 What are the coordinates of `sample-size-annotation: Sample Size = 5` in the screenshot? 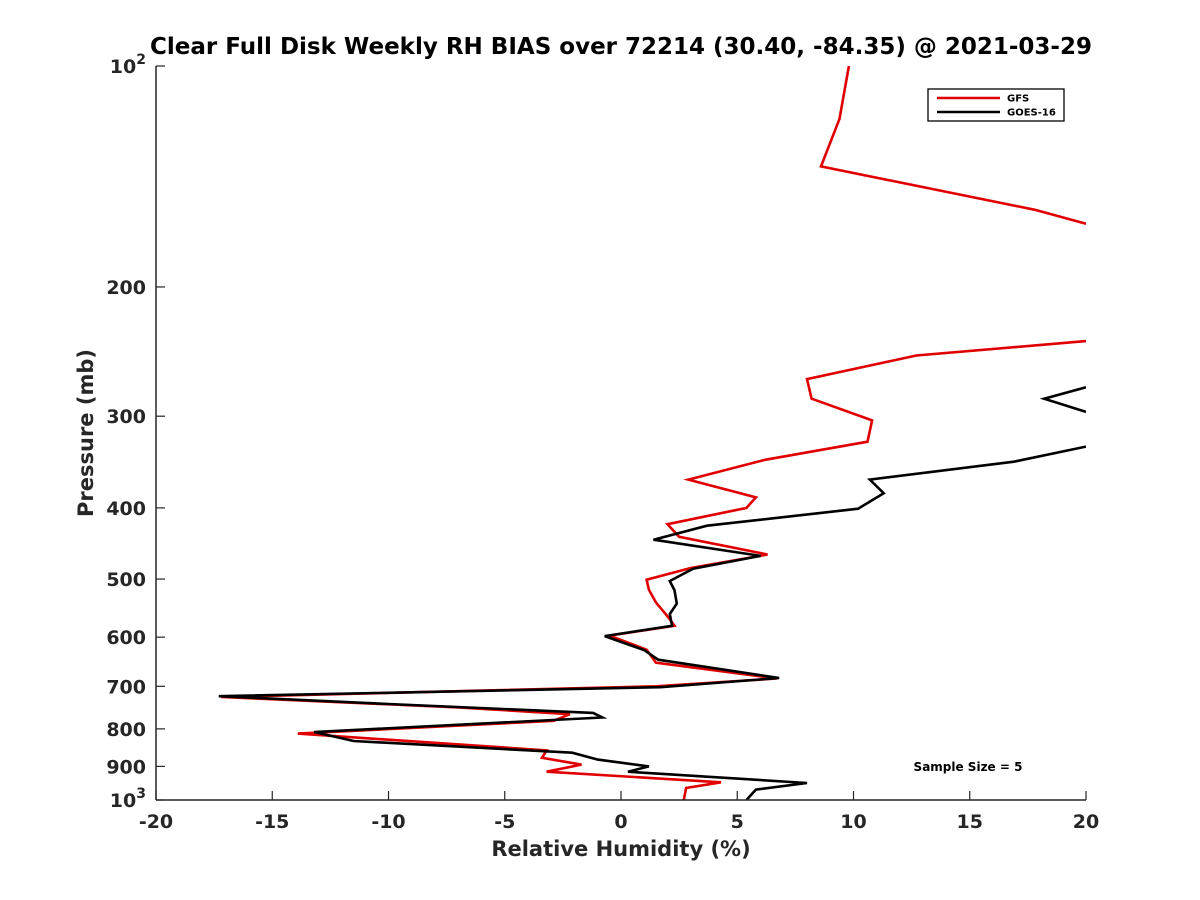 It's located at (968, 767).